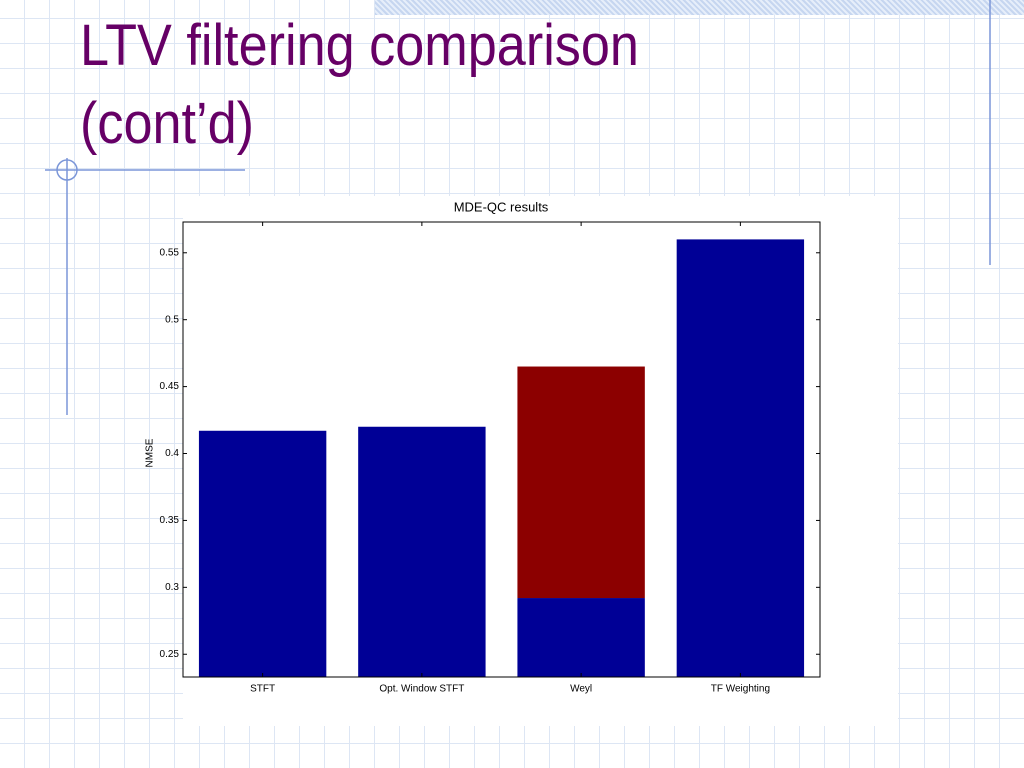 The height and width of the screenshot is (768, 1024). What do you see at coordinates (170, 520) in the screenshot?
I see `y-tick-label: 0.35` at bounding box center [170, 520].